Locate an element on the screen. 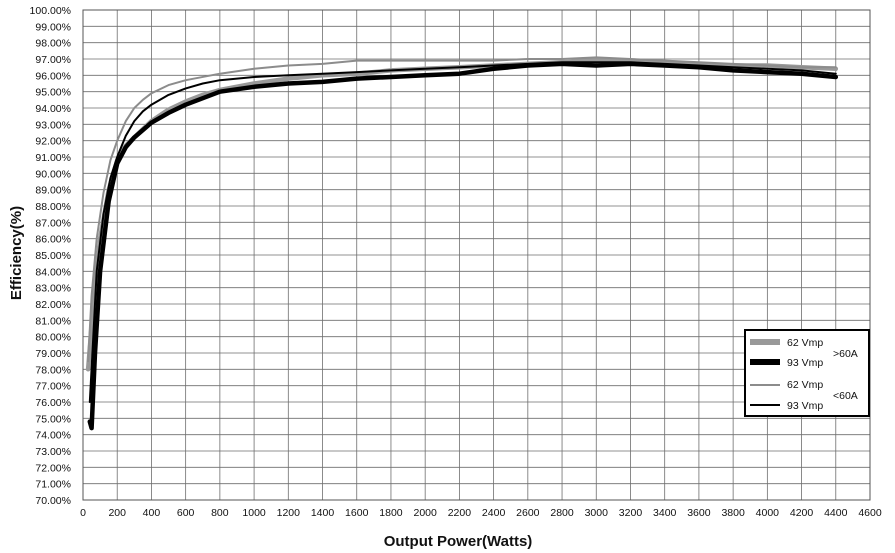 The image size is (895, 553). y-tick-label: 81.00% is located at coordinates (53, 321).